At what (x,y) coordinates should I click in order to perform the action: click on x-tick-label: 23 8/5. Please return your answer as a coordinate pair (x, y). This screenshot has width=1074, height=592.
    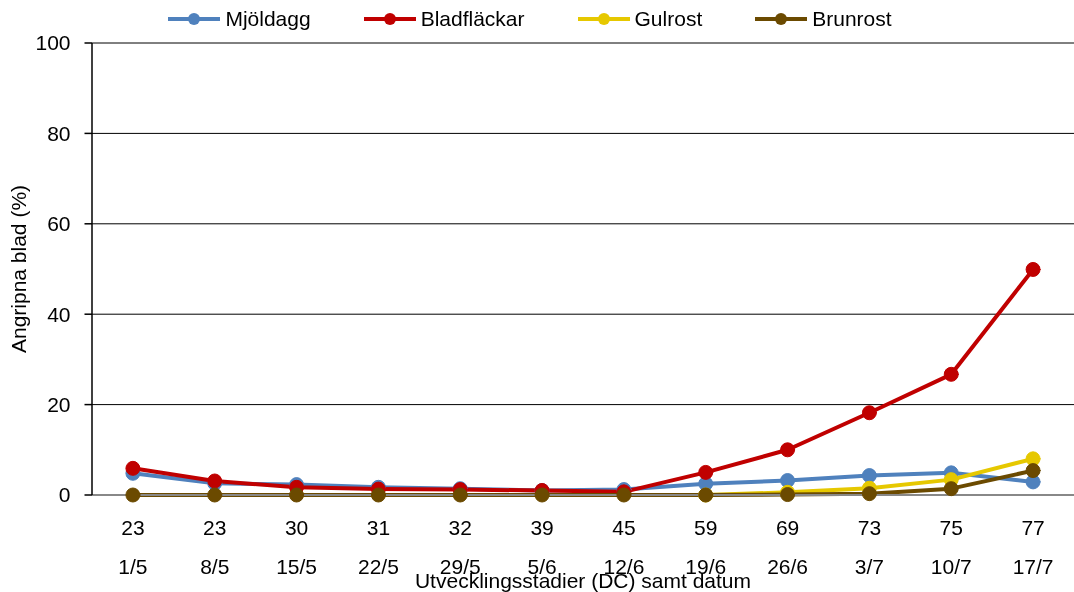
    Looking at the image, I should click on (215, 547).